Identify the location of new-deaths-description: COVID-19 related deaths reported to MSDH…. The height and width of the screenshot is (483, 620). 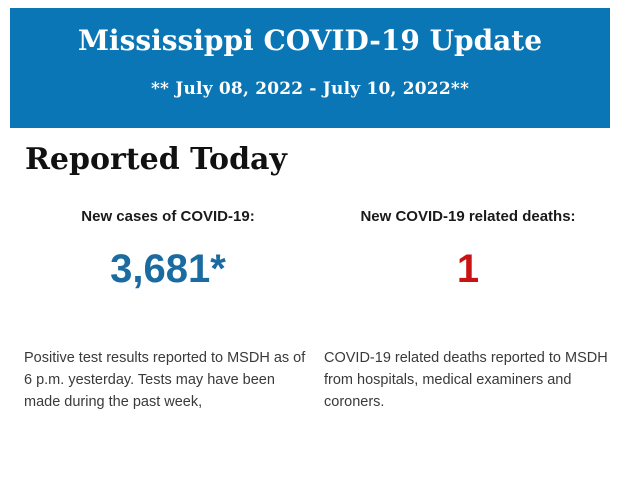
(466, 380).